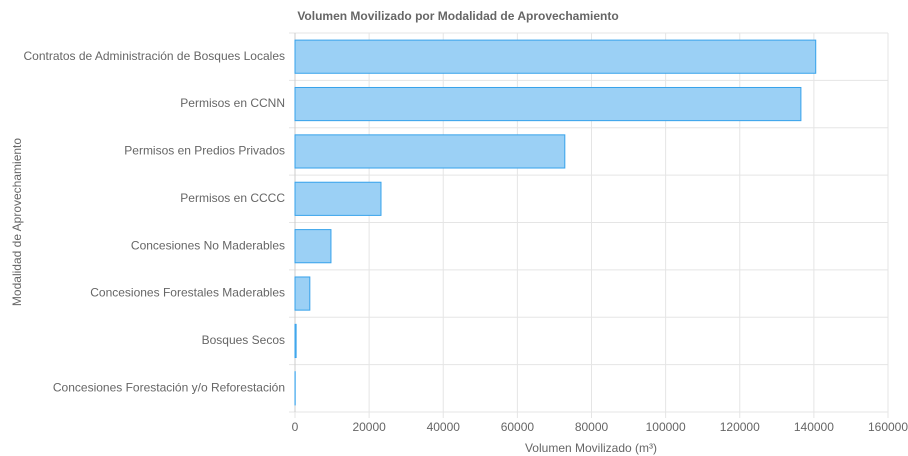  What do you see at coordinates (888, 427) in the screenshot?
I see `x-tick-label: 160000` at bounding box center [888, 427].